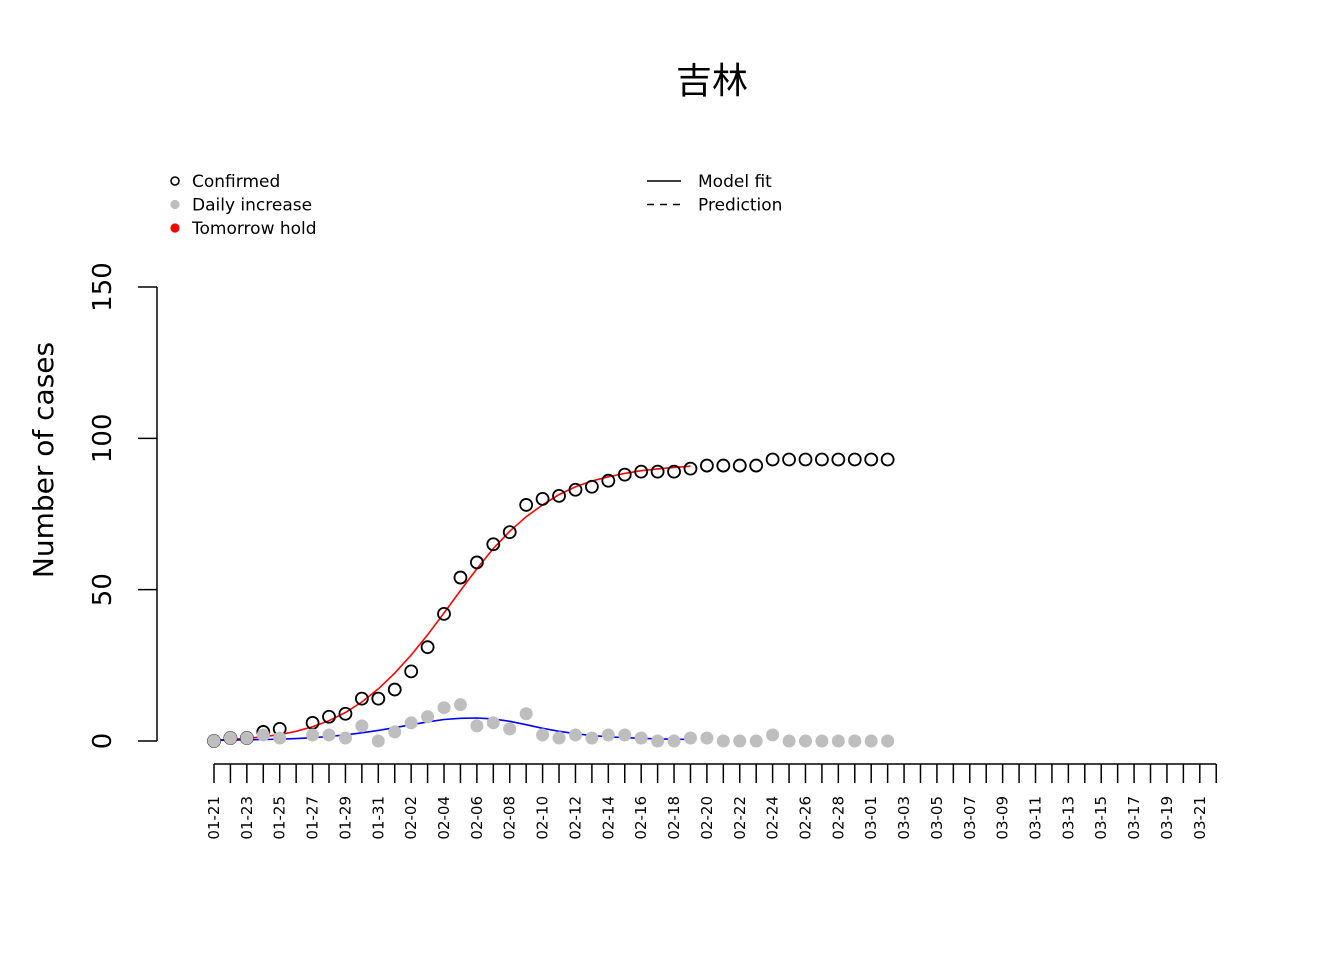 The width and height of the screenshot is (1344, 960). I want to click on legend-label: Tomorrow hold, so click(254, 229).